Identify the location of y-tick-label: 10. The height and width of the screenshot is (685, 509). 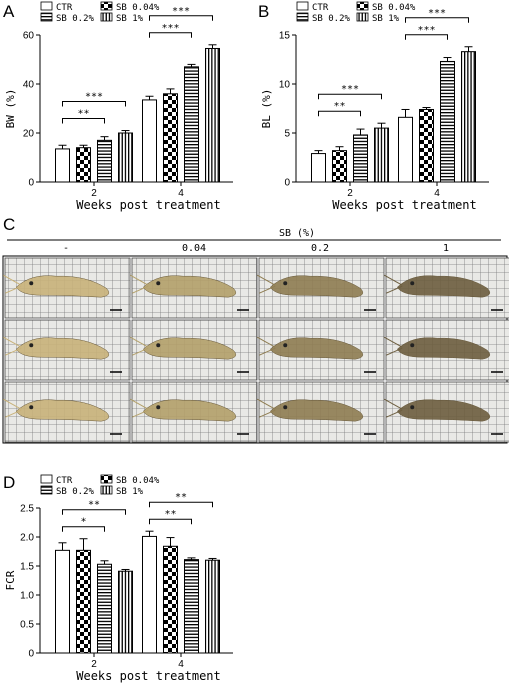
(285, 85).